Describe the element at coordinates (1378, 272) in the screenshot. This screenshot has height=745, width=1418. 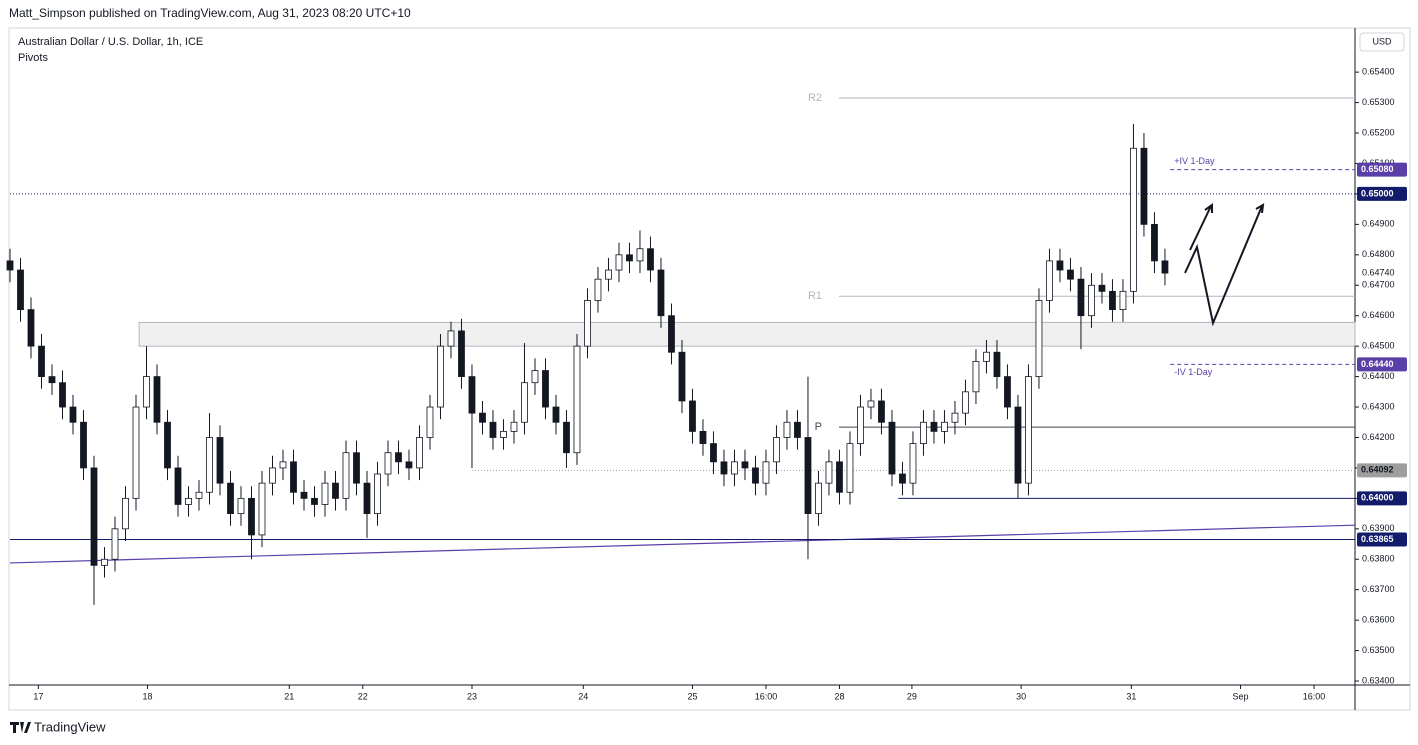
I see `price-label: 0.64740` at that location.